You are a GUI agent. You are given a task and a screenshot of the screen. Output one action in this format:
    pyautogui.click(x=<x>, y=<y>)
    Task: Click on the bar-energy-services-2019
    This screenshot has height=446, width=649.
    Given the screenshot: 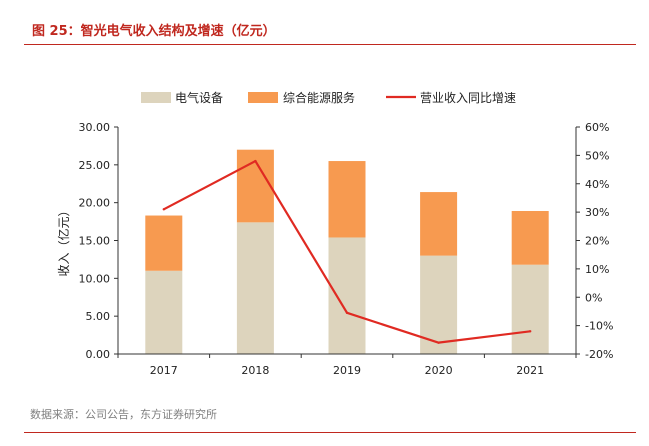 What is the action you would take?
    pyautogui.click(x=347, y=199)
    